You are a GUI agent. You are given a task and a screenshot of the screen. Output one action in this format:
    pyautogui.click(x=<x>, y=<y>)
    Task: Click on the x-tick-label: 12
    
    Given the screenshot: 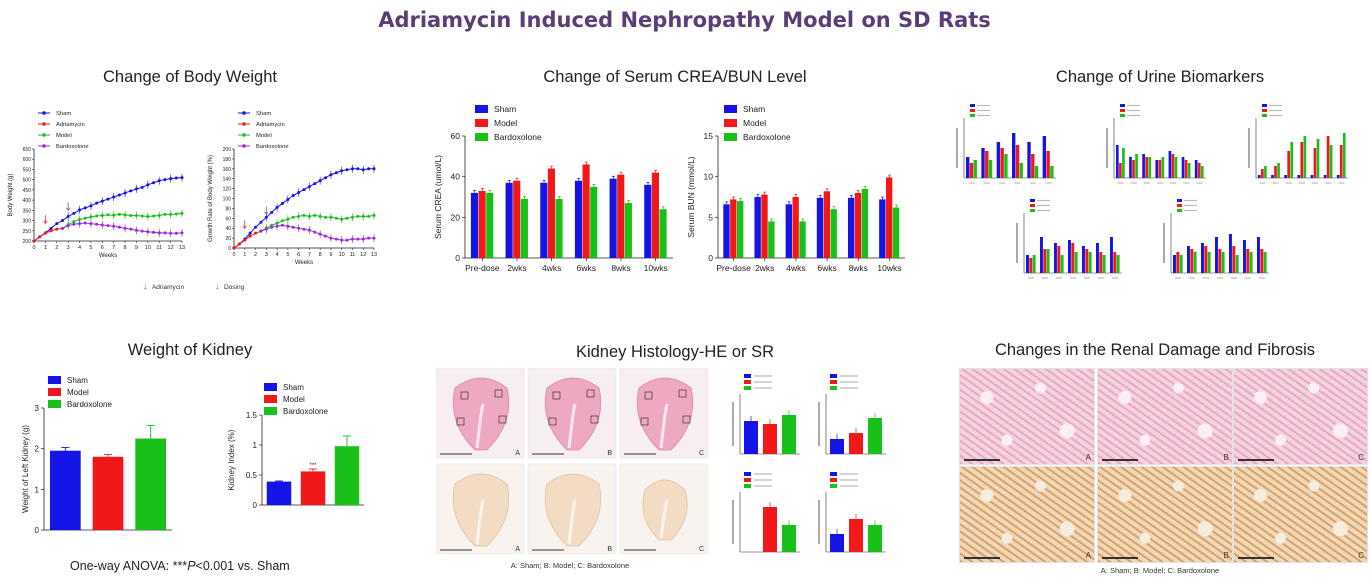 What is the action you would take?
    pyautogui.click(x=363, y=255)
    